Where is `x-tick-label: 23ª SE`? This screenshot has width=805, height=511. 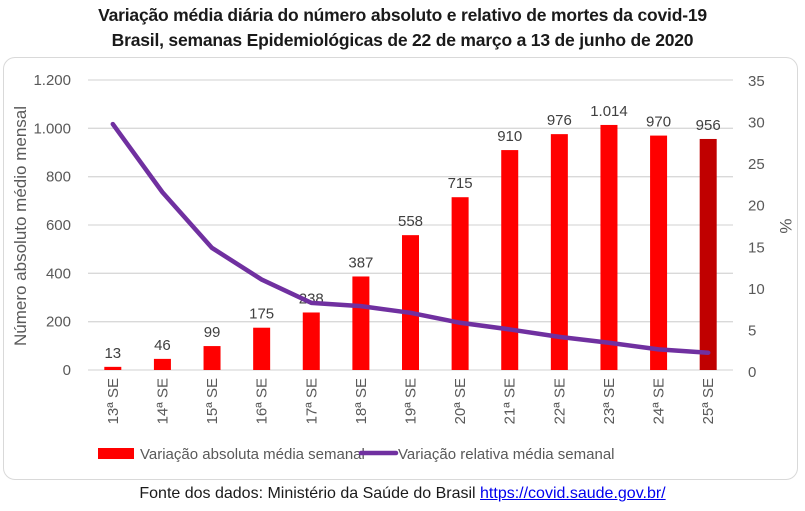
x-tick-label: 23ª SE is located at coordinates (609, 401).